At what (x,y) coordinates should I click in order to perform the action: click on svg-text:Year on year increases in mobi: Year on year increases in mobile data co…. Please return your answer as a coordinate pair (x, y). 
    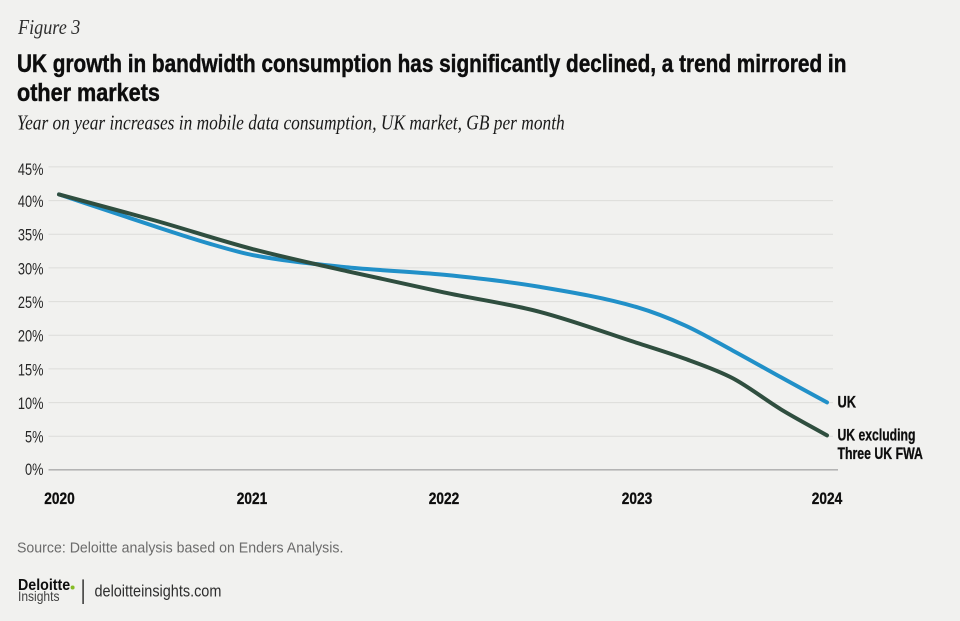
    Looking at the image, I should click on (291, 123).